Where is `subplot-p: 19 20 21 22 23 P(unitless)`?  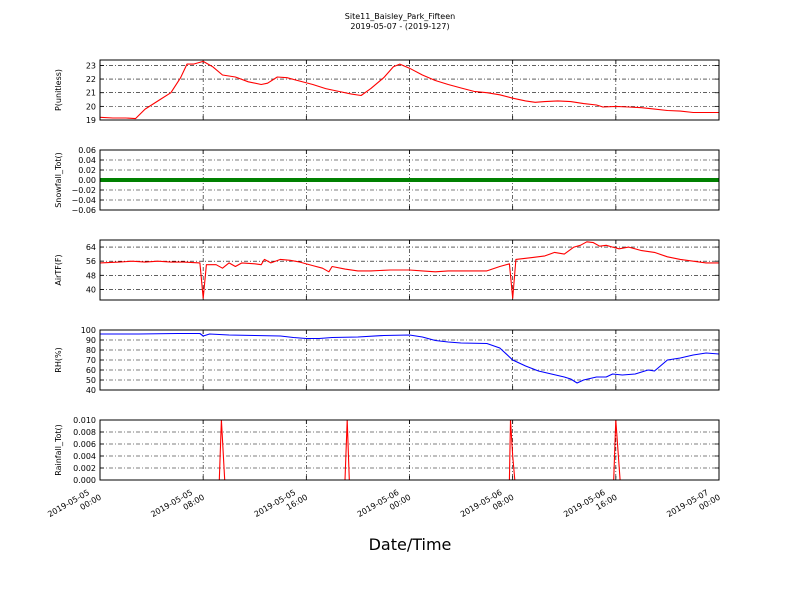 subplot-p: 19 20 21 22 23 P(unitless) is located at coordinates (387, 92).